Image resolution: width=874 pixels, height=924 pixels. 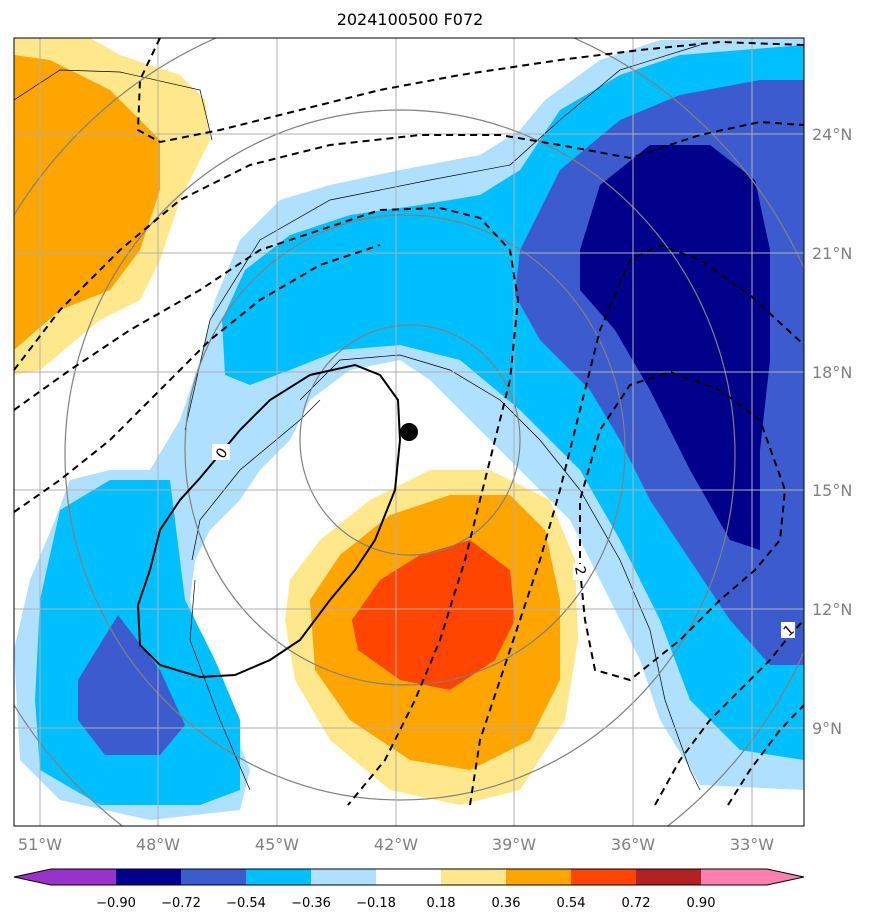 I want to click on dashed-contour-label-a: 2, so click(x=579, y=571).